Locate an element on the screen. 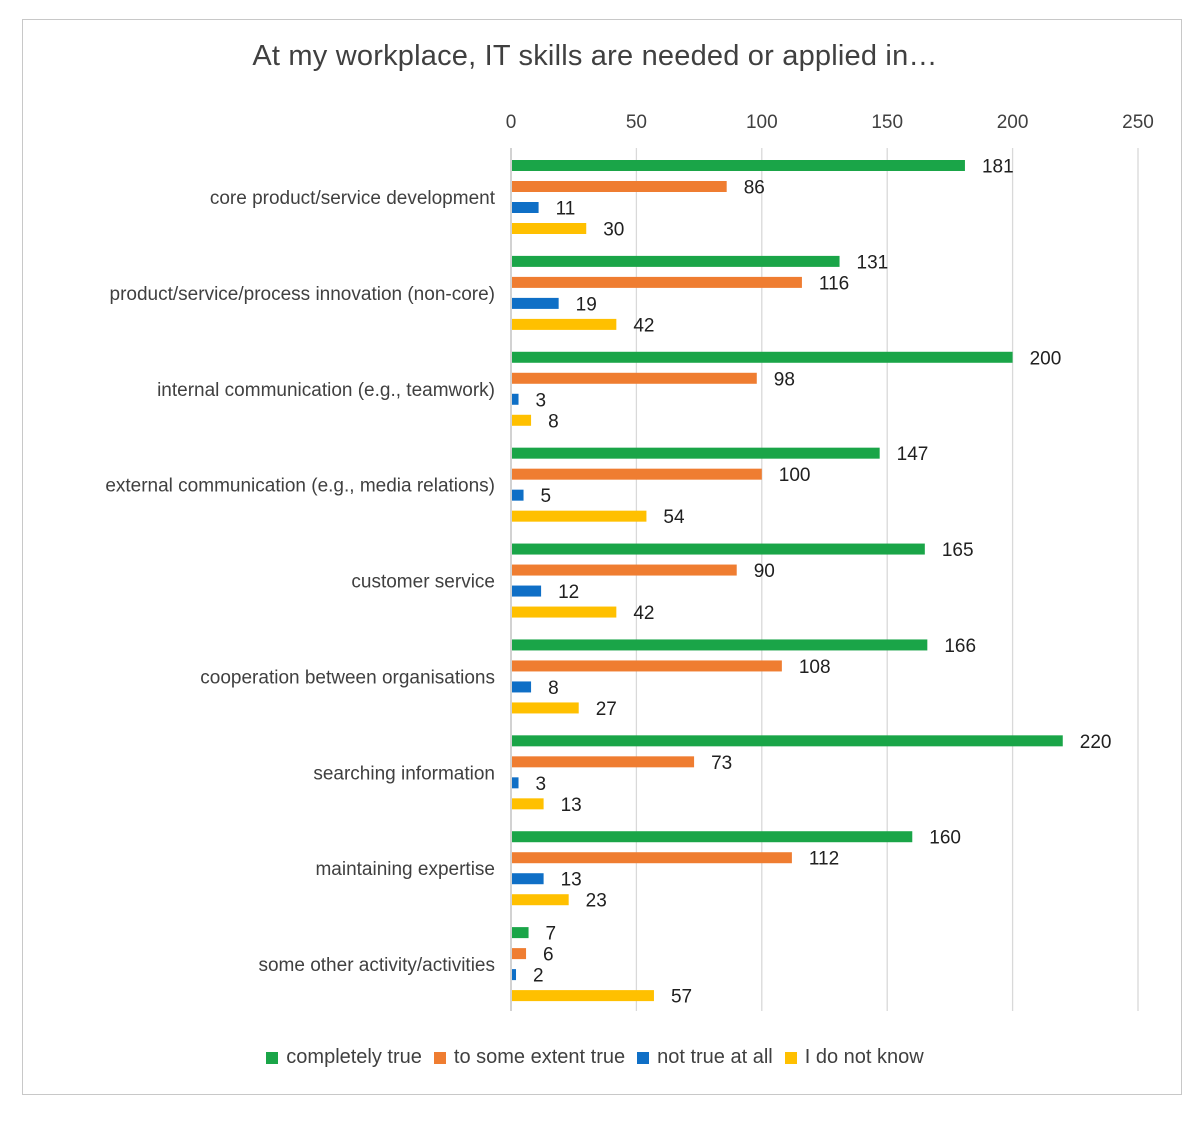  legend-item: I do not know is located at coordinates (854, 1057).